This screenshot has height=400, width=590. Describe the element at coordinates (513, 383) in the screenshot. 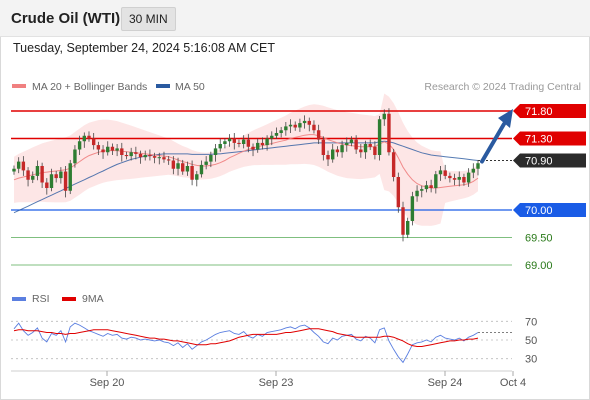

I see `x-tick-label-3: Oct 4` at that location.